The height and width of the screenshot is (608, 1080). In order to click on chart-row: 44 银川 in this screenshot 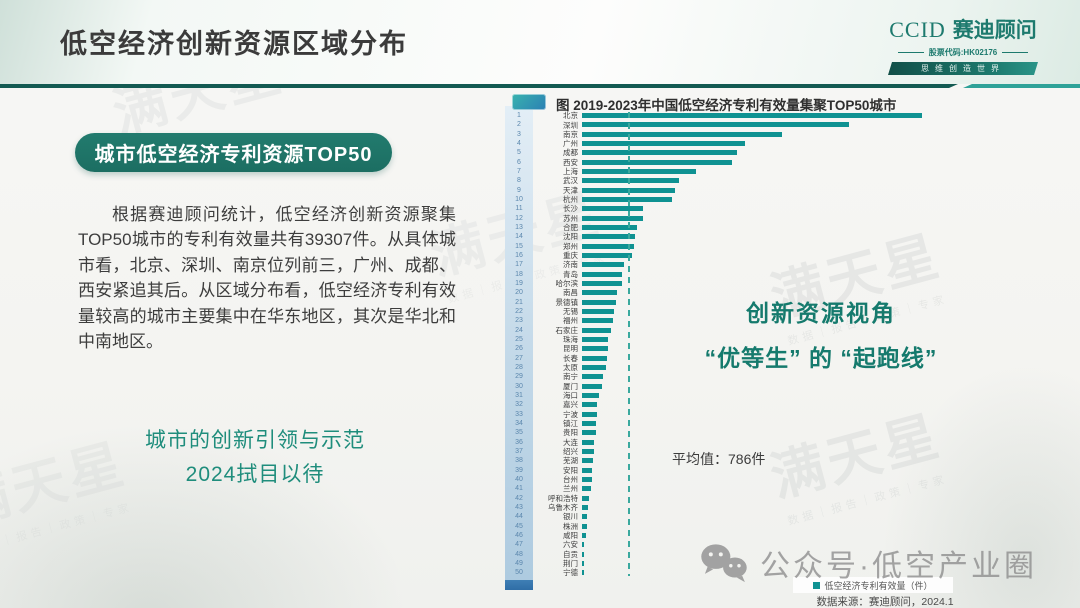, I will do `click(725, 516)`.